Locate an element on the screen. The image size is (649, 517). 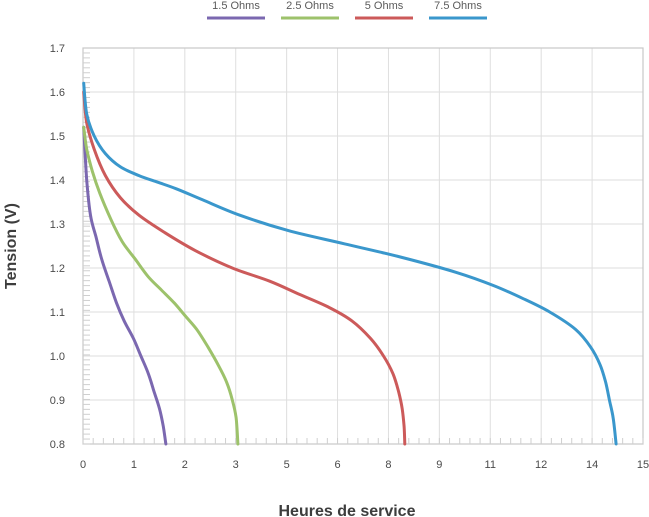
legend-label: 7.5 Ohms is located at coordinates (458, 6).